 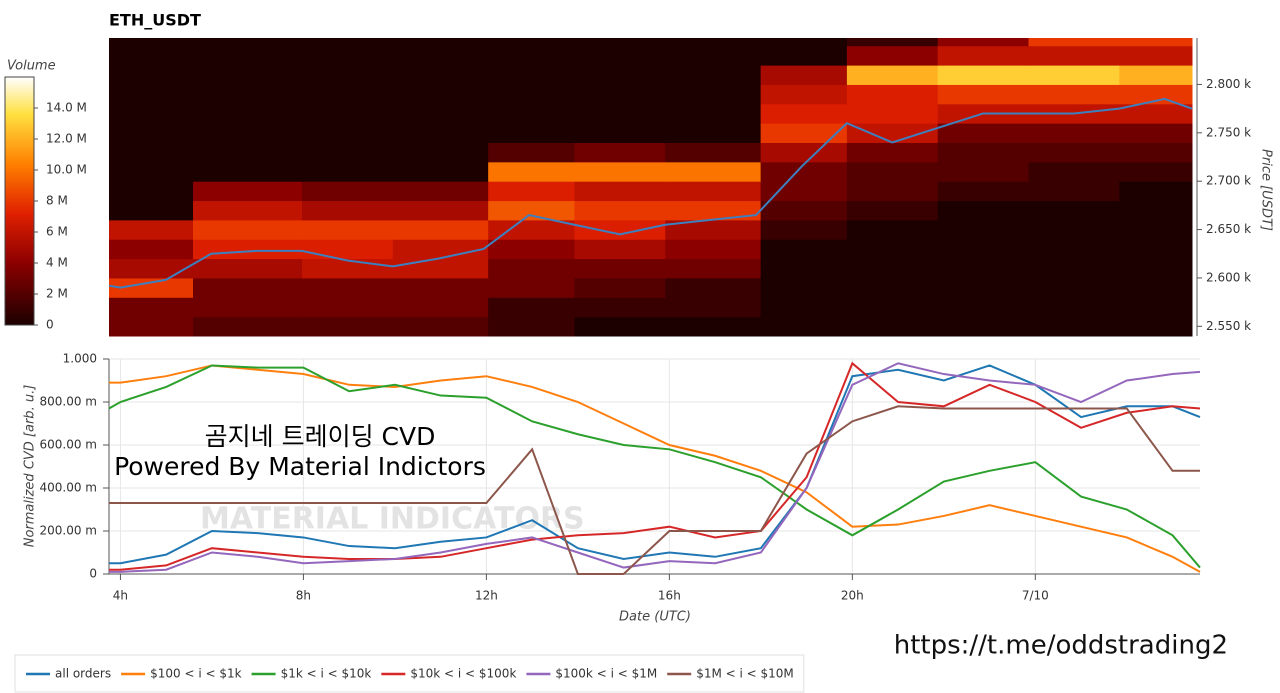 I want to click on legend-label: $100 < i < $1k, so click(x=196, y=674).